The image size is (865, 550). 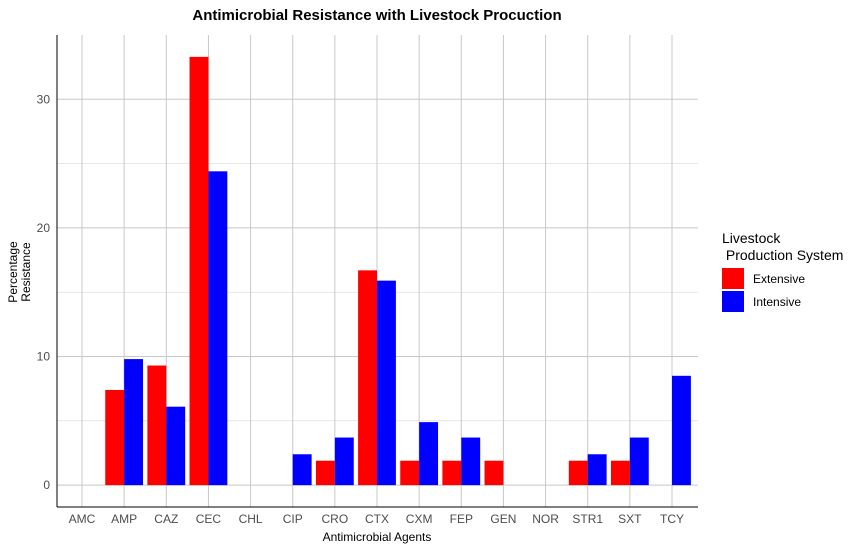 What do you see at coordinates (763, 290) in the screenshot?
I see `legend-items: Extensive Intensive` at bounding box center [763, 290].